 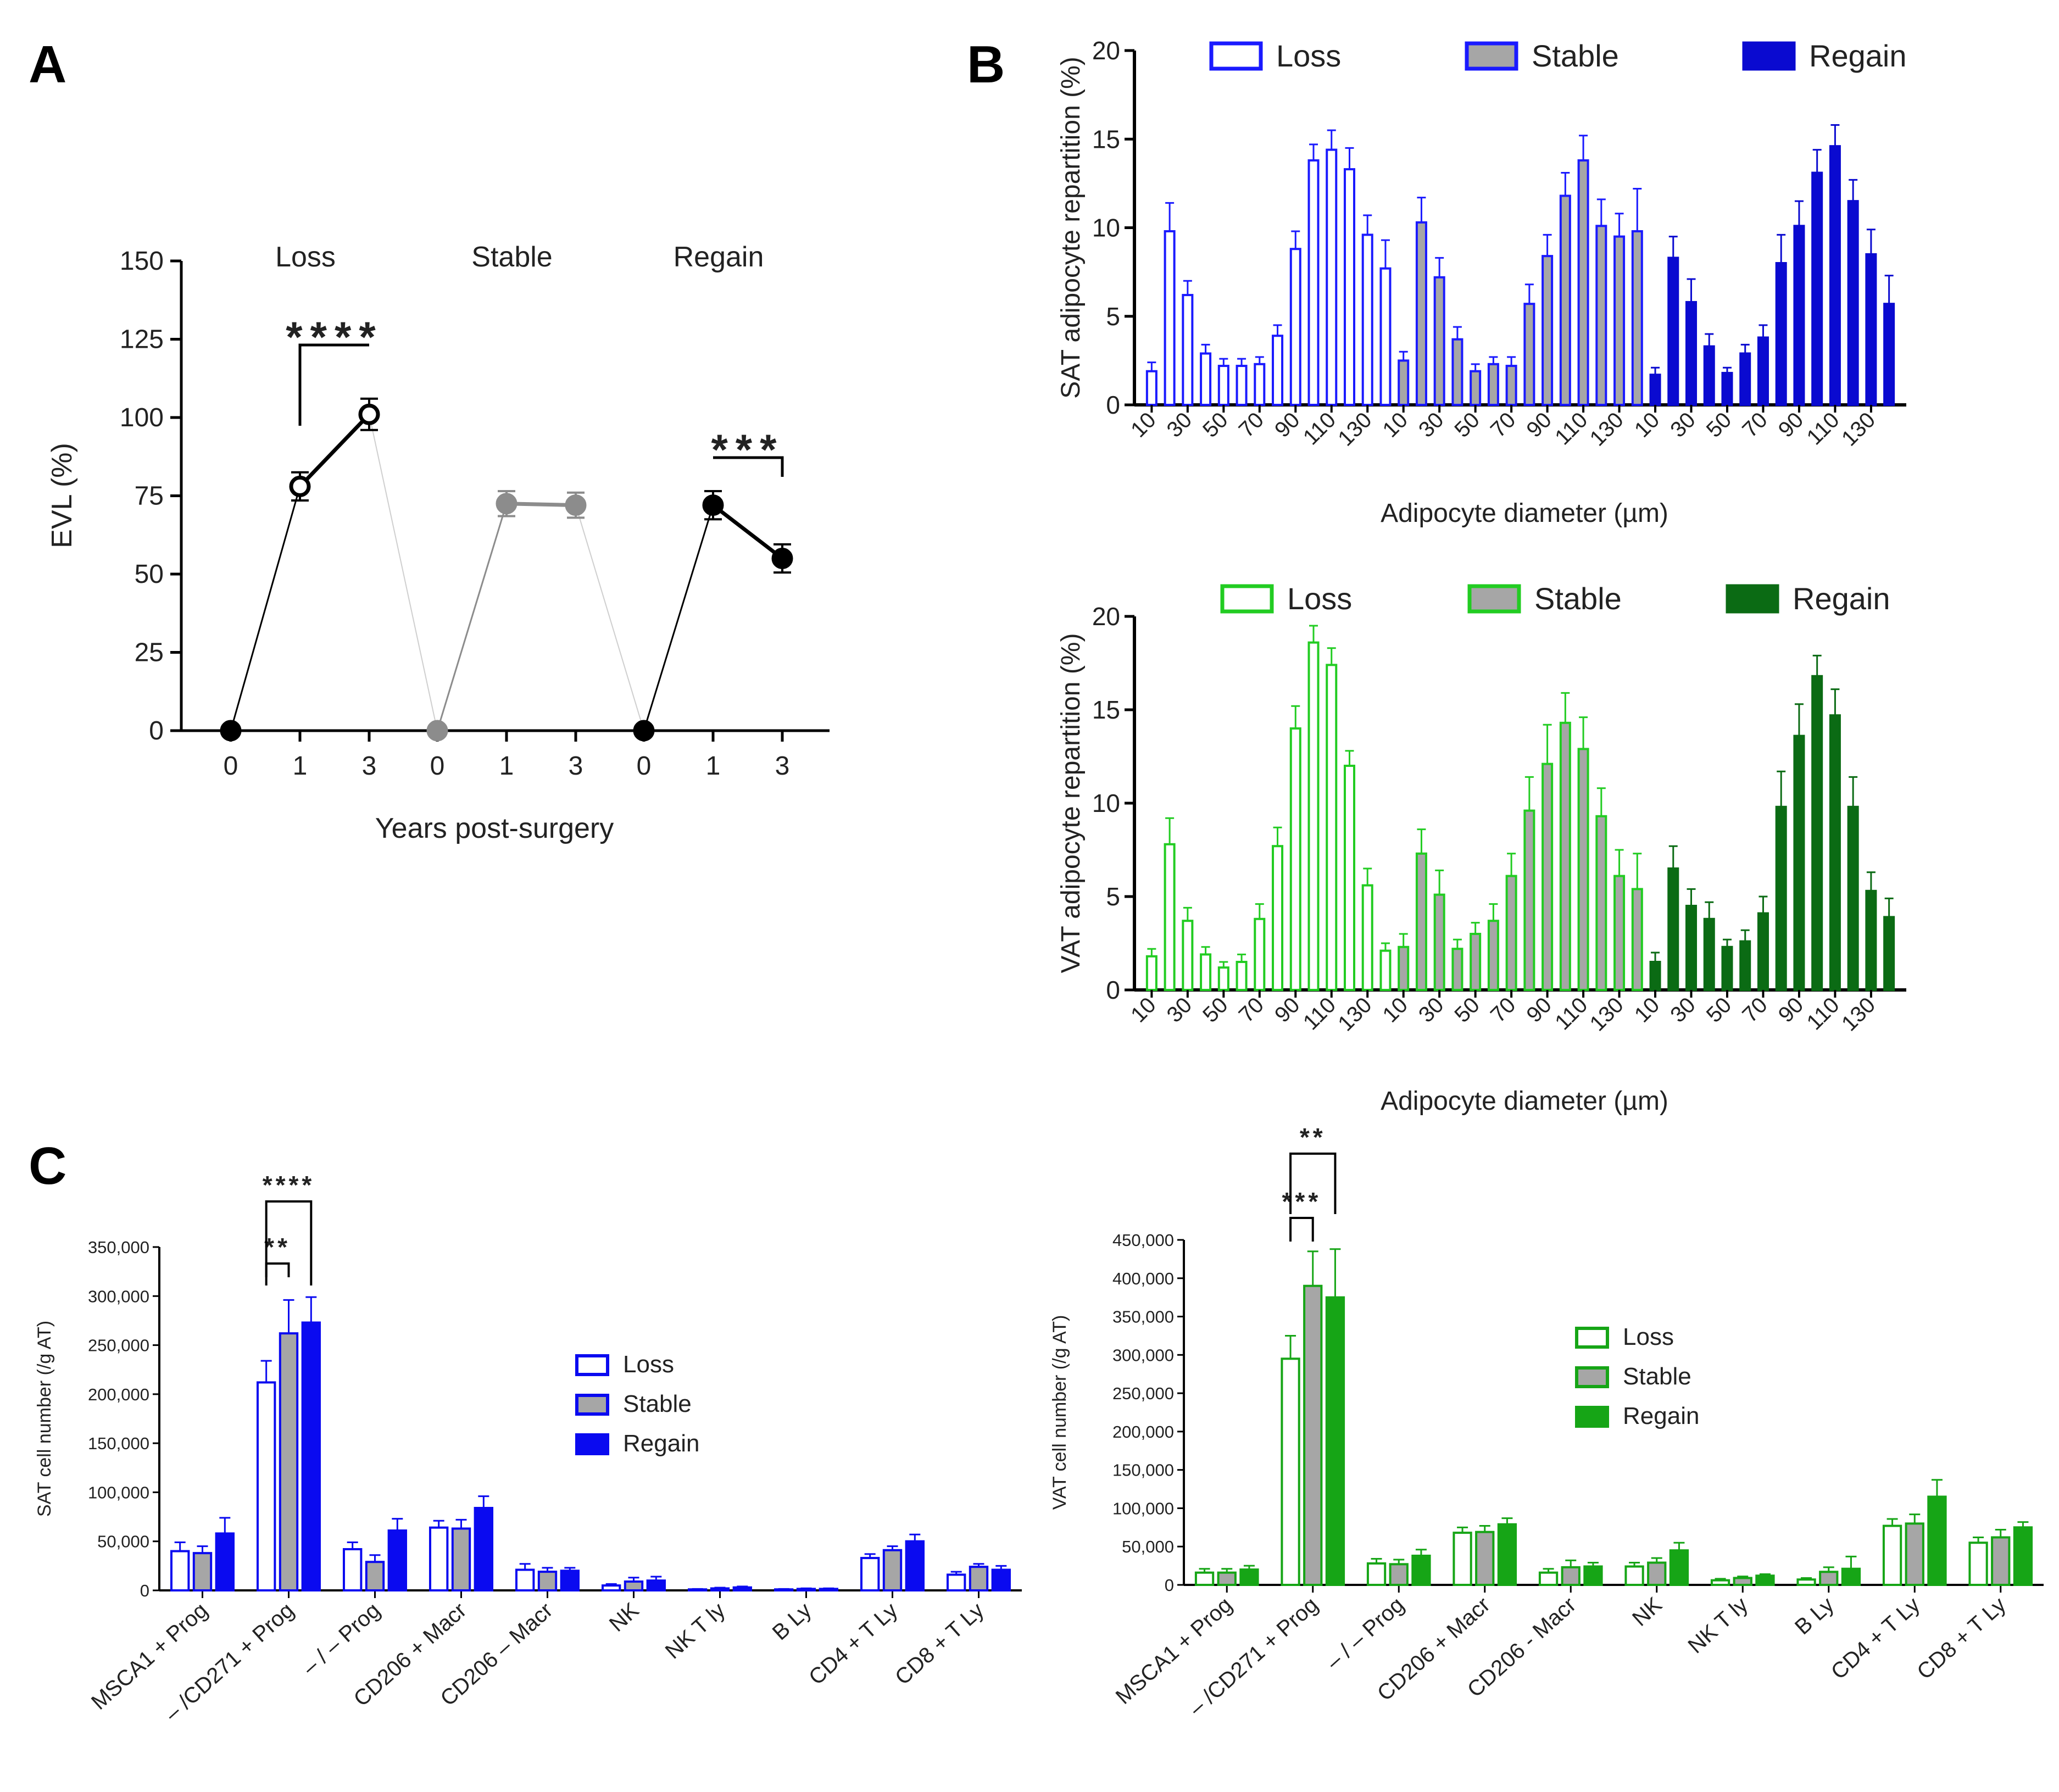 What do you see at coordinates (1143, 1432) in the screenshot?
I see `c-y-tick-label: 200,000` at bounding box center [1143, 1432].